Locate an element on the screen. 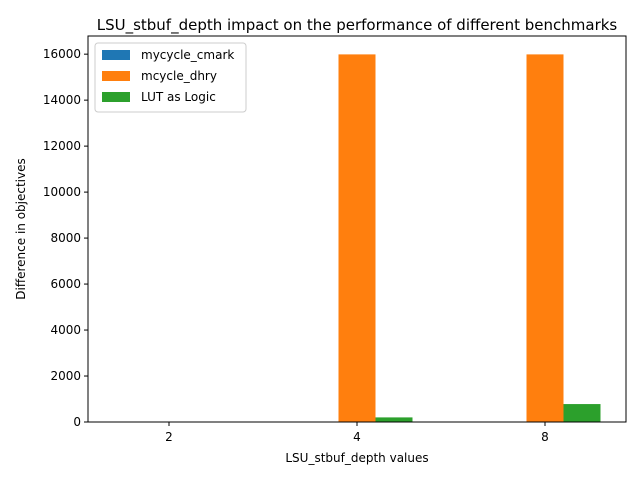 The width and height of the screenshot is (640, 480). x-tick-label: 4 is located at coordinates (357, 437).